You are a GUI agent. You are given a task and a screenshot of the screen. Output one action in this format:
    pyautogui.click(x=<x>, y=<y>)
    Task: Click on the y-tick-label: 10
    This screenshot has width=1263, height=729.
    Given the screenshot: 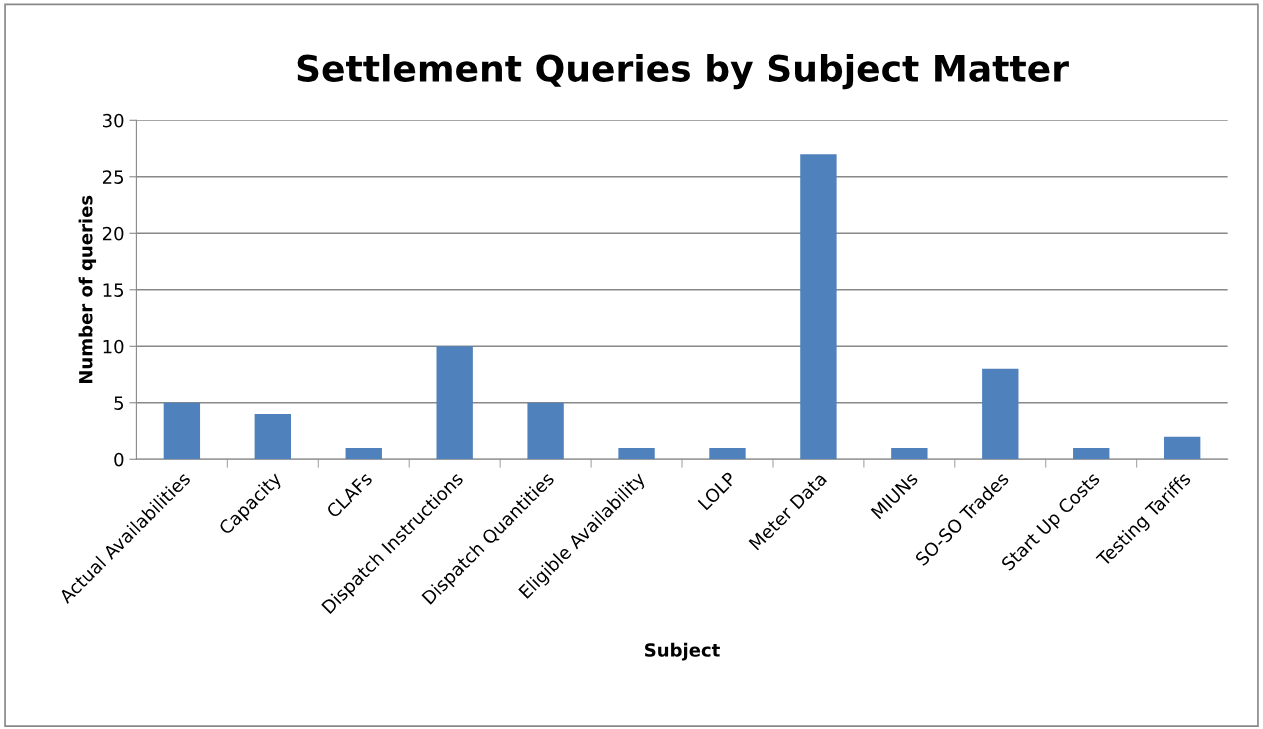 What is the action you would take?
    pyautogui.click(x=113, y=346)
    